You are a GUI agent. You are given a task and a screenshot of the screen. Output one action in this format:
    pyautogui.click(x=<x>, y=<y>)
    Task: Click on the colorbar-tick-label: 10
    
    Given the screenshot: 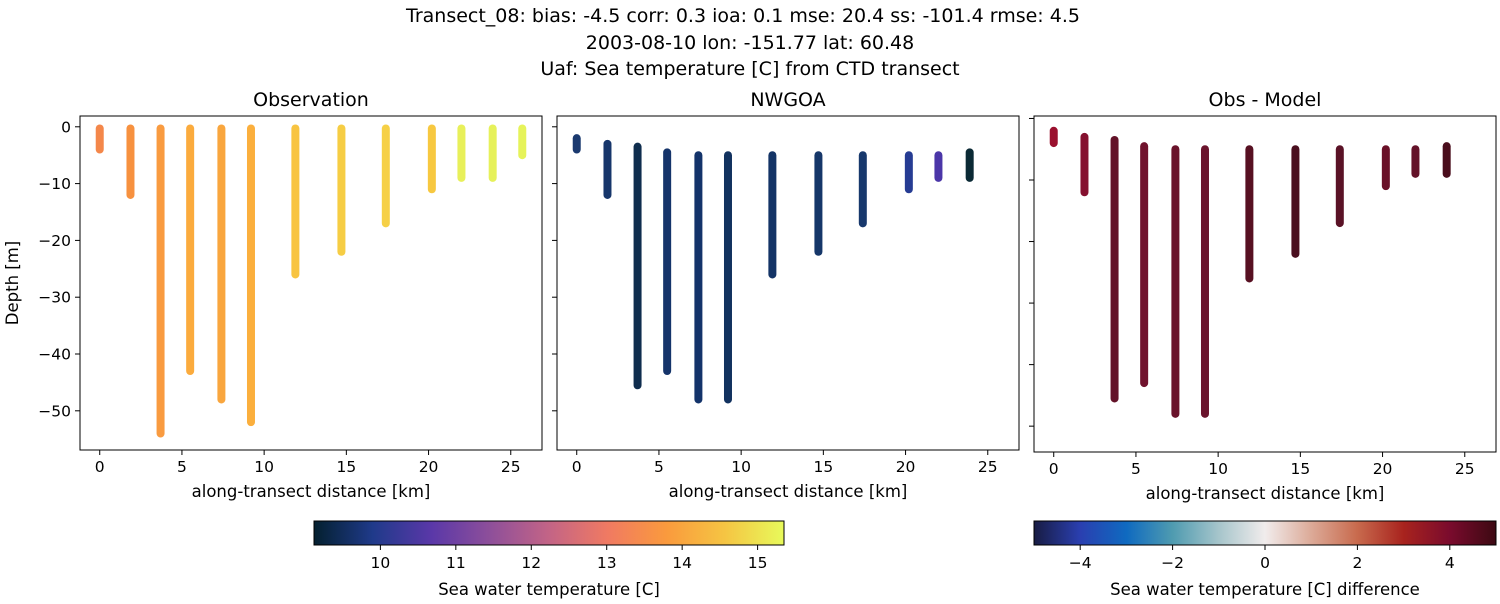 What is the action you would take?
    pyautogui.click(x=381, y=563)
    